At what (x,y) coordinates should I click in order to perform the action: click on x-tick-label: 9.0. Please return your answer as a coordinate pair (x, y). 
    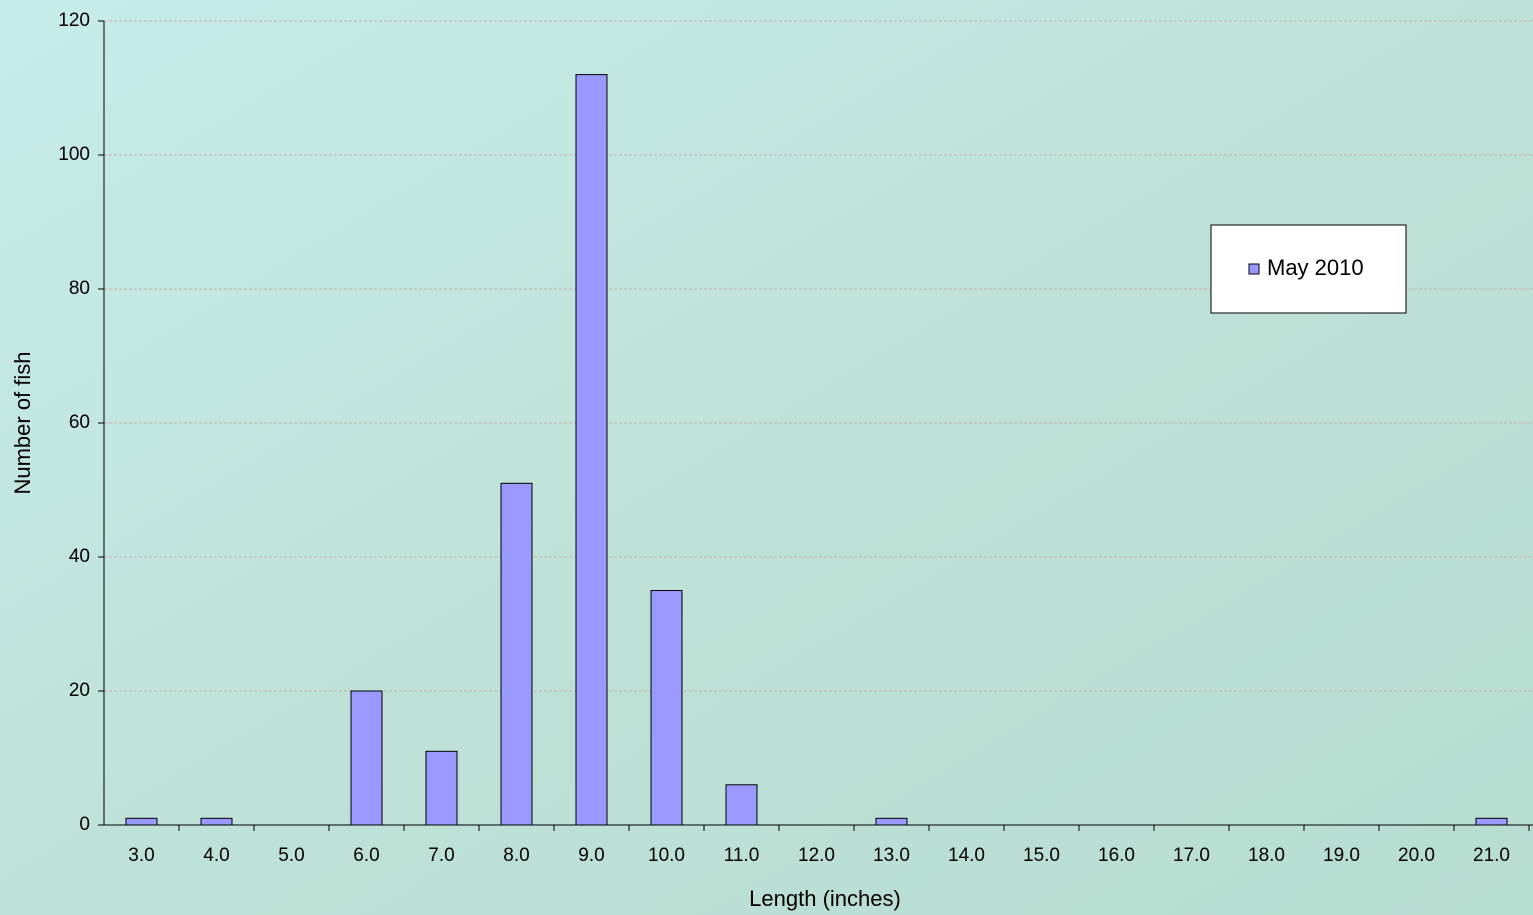
    Looking at the image, I should click on (591, 855).